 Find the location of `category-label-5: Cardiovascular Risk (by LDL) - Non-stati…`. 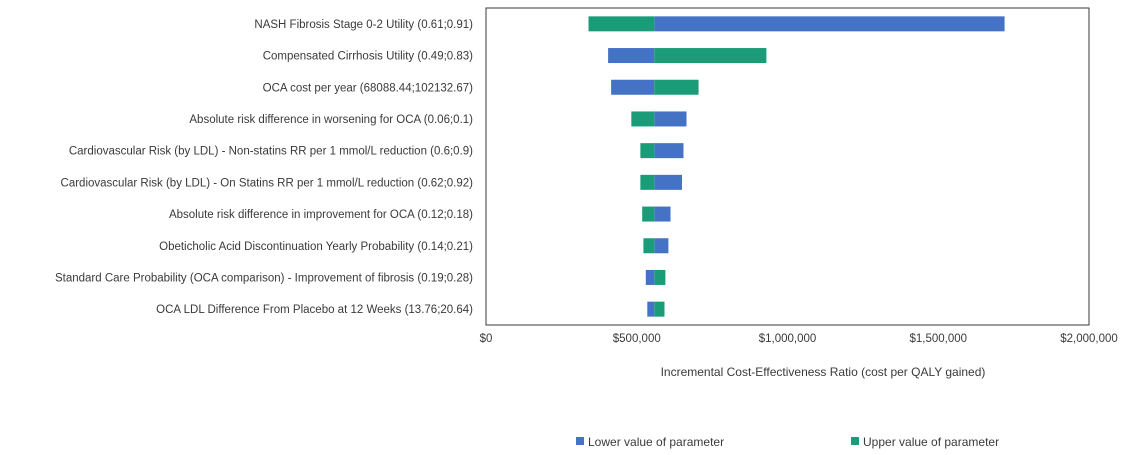

category-label-5: Cardiovascular Risk (by LDL) - Non-stati… is located at coordinates (271, 152).